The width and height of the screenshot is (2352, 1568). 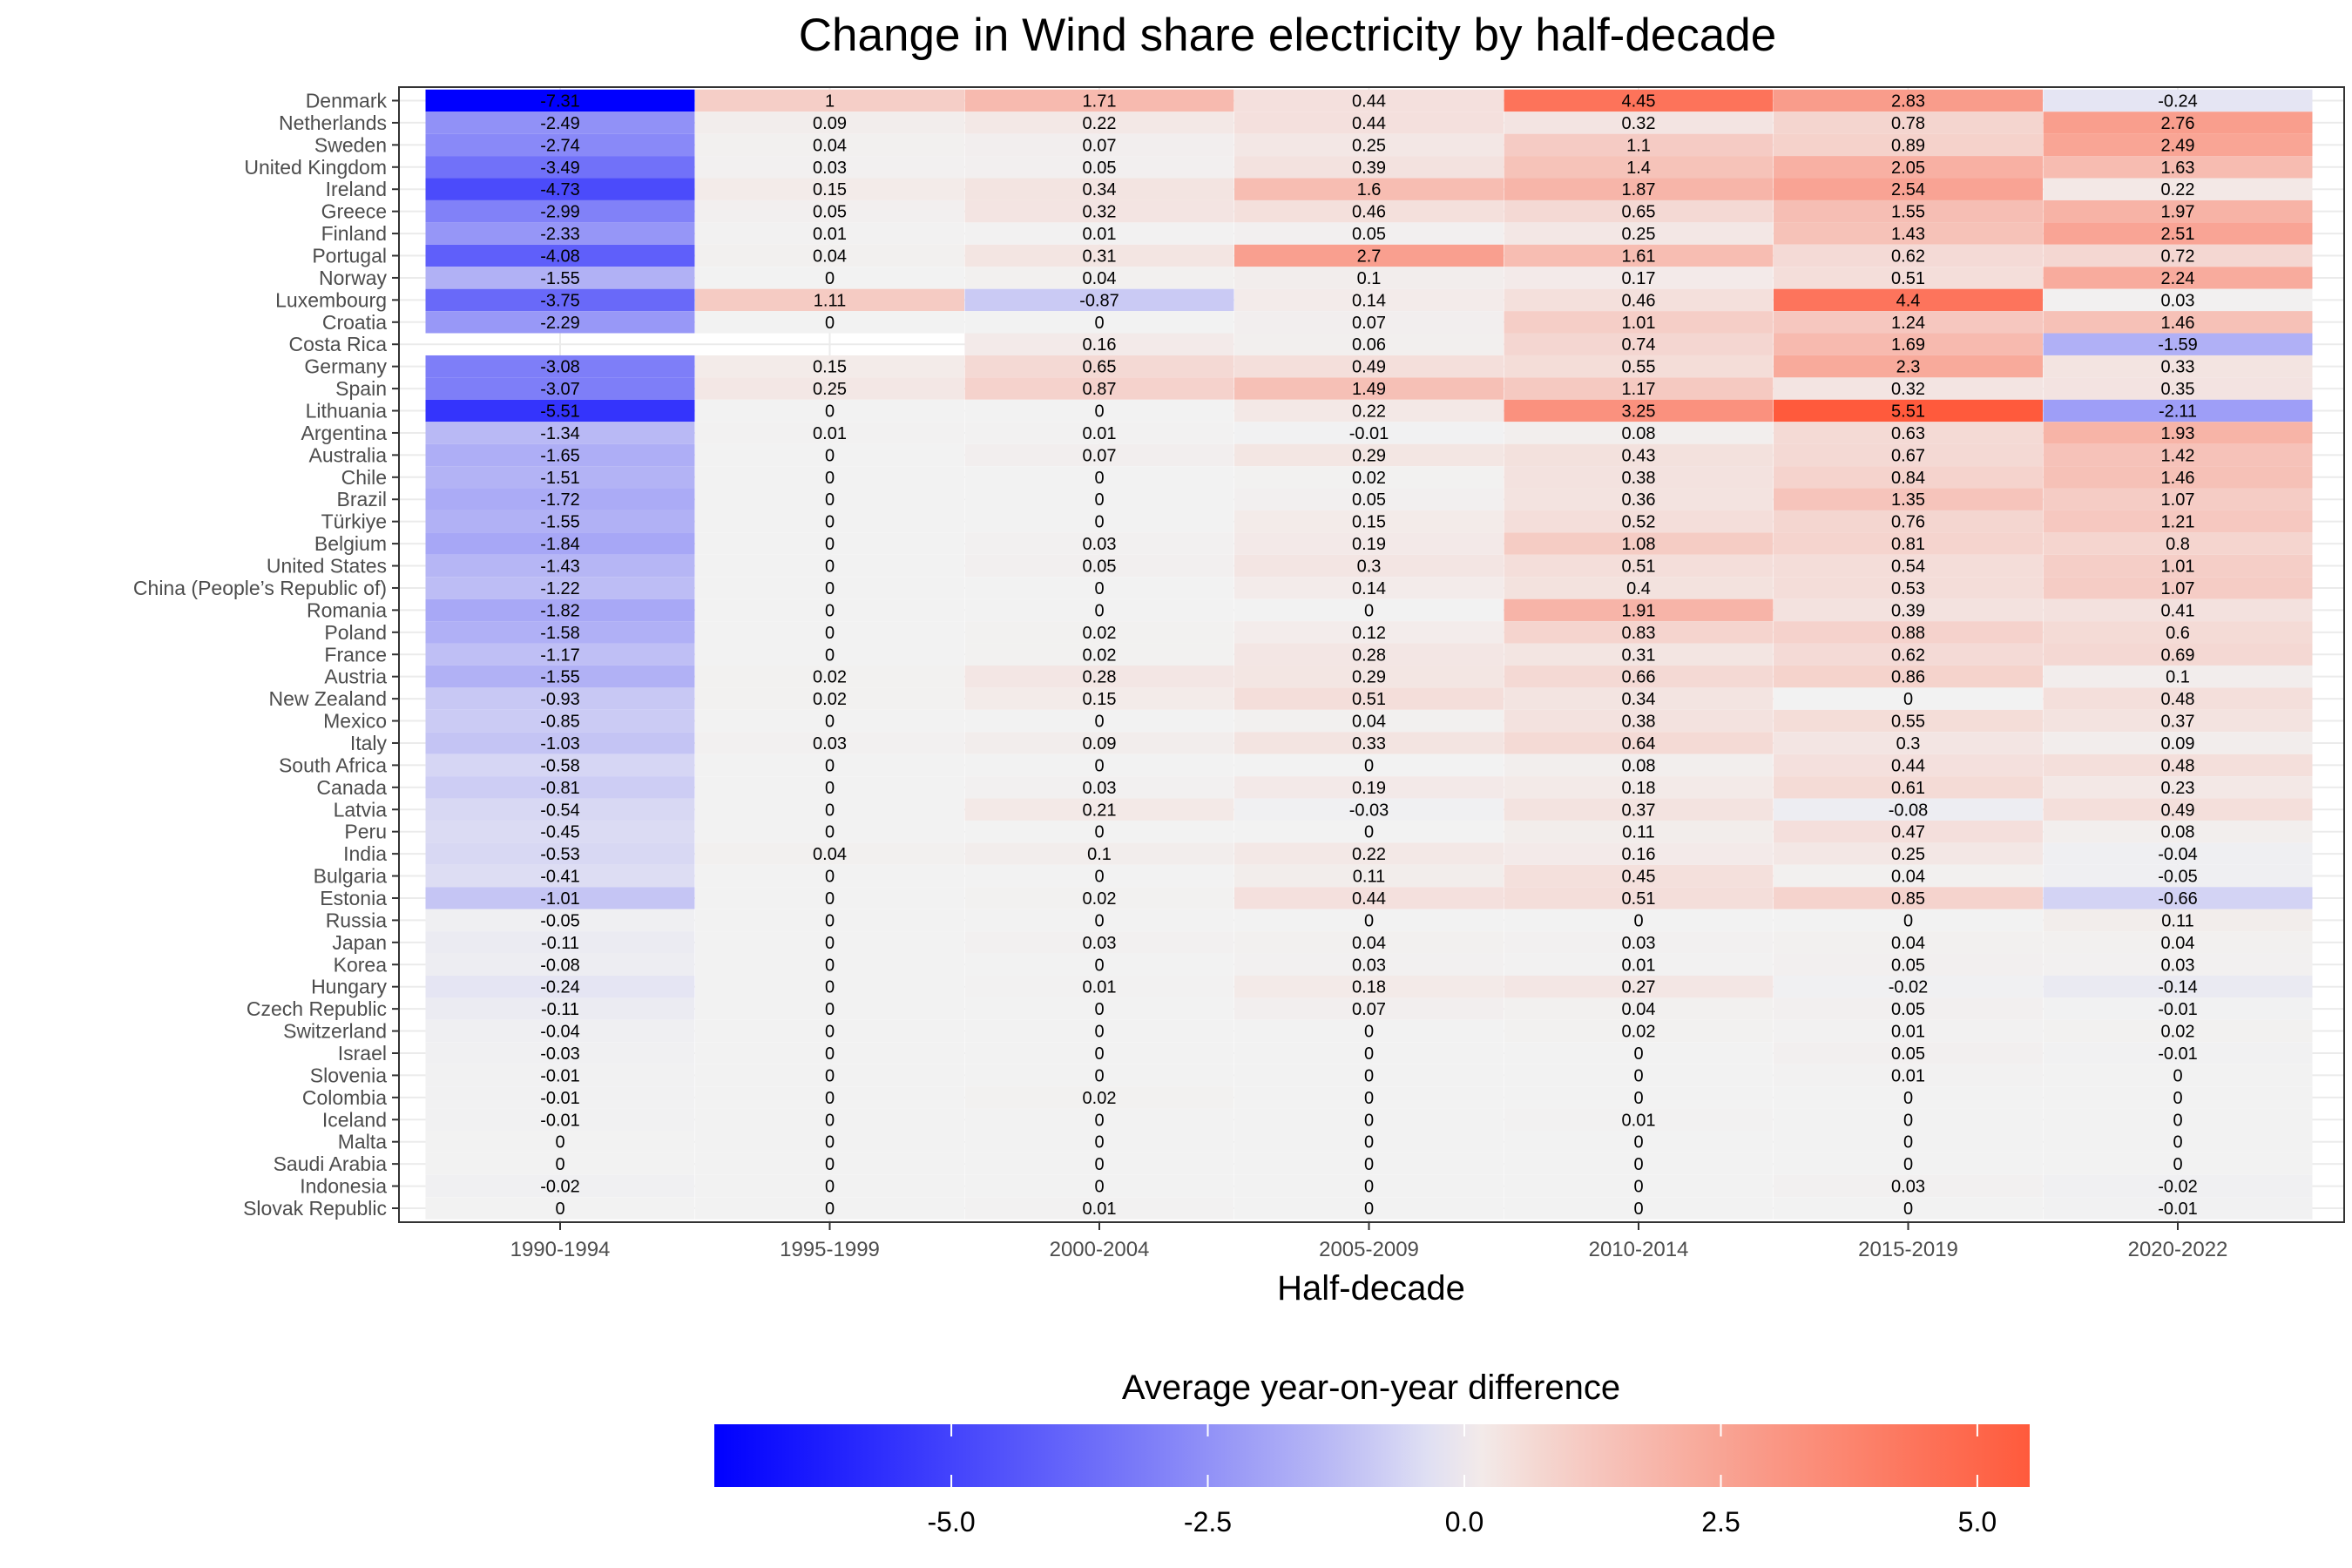 What do you see at coordinates (357, 920) in the screenshot?
I see `y-tick-label: Russia` at bounding box center [357, 920].